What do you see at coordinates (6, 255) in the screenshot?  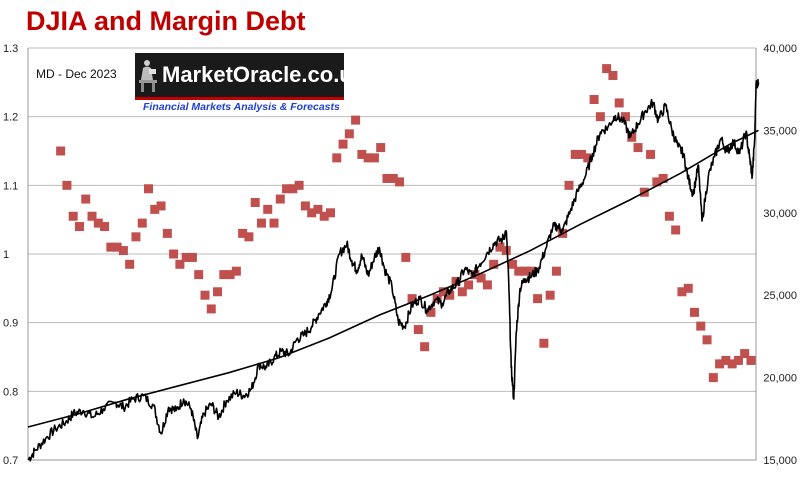 I see `left-tick-label: 1` at bounding box center [6, 255].